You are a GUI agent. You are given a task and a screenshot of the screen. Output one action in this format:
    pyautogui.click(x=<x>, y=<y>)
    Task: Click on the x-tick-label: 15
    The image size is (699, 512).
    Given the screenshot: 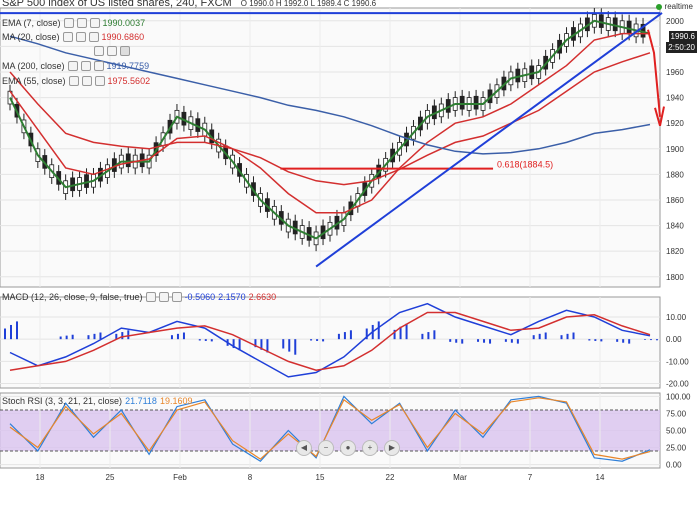 What is the action you would take?
    pyautogui.click(x=320, y=477)
    